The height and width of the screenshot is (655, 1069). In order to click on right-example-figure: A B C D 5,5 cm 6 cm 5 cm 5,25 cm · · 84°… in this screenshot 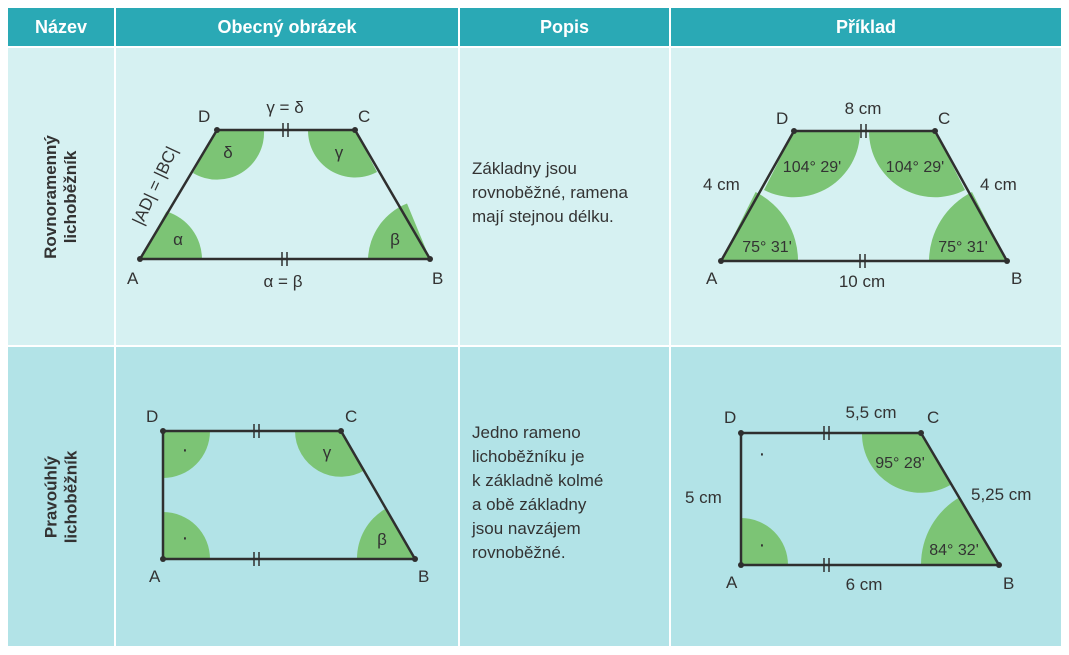, I will do `click(858, 498)`.